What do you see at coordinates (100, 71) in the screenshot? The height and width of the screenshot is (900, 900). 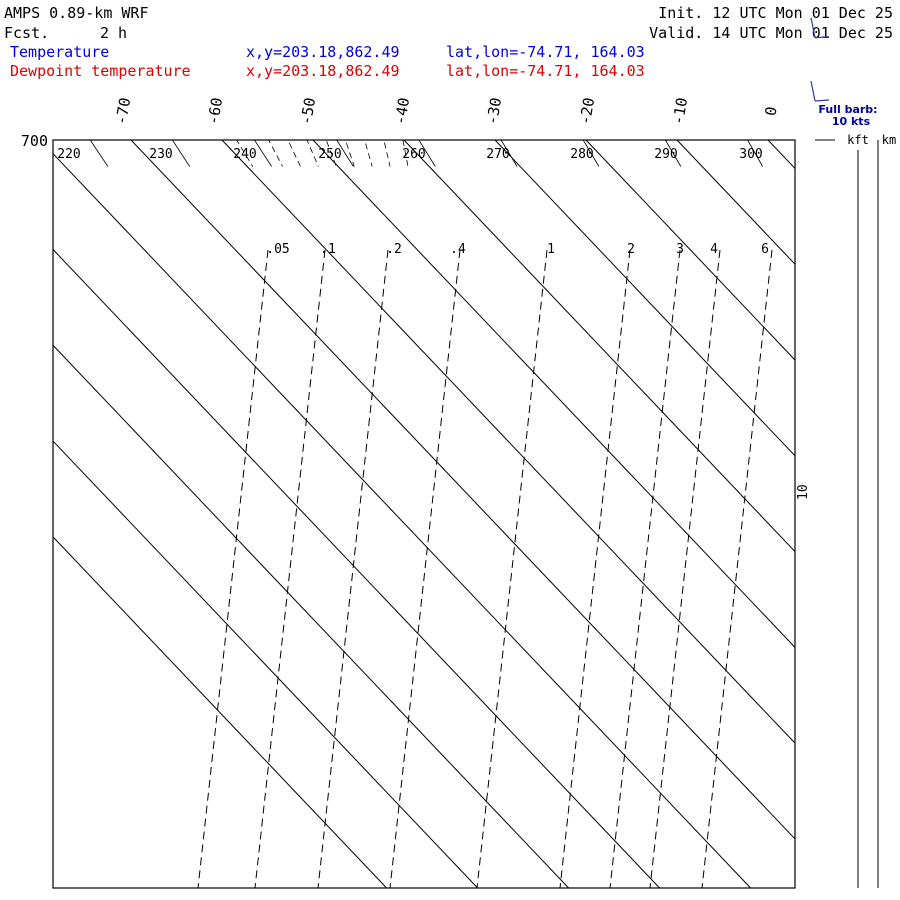 I see `dewpoint-legend-label: Dewpoint temperature` at bounding box center [100, 71].